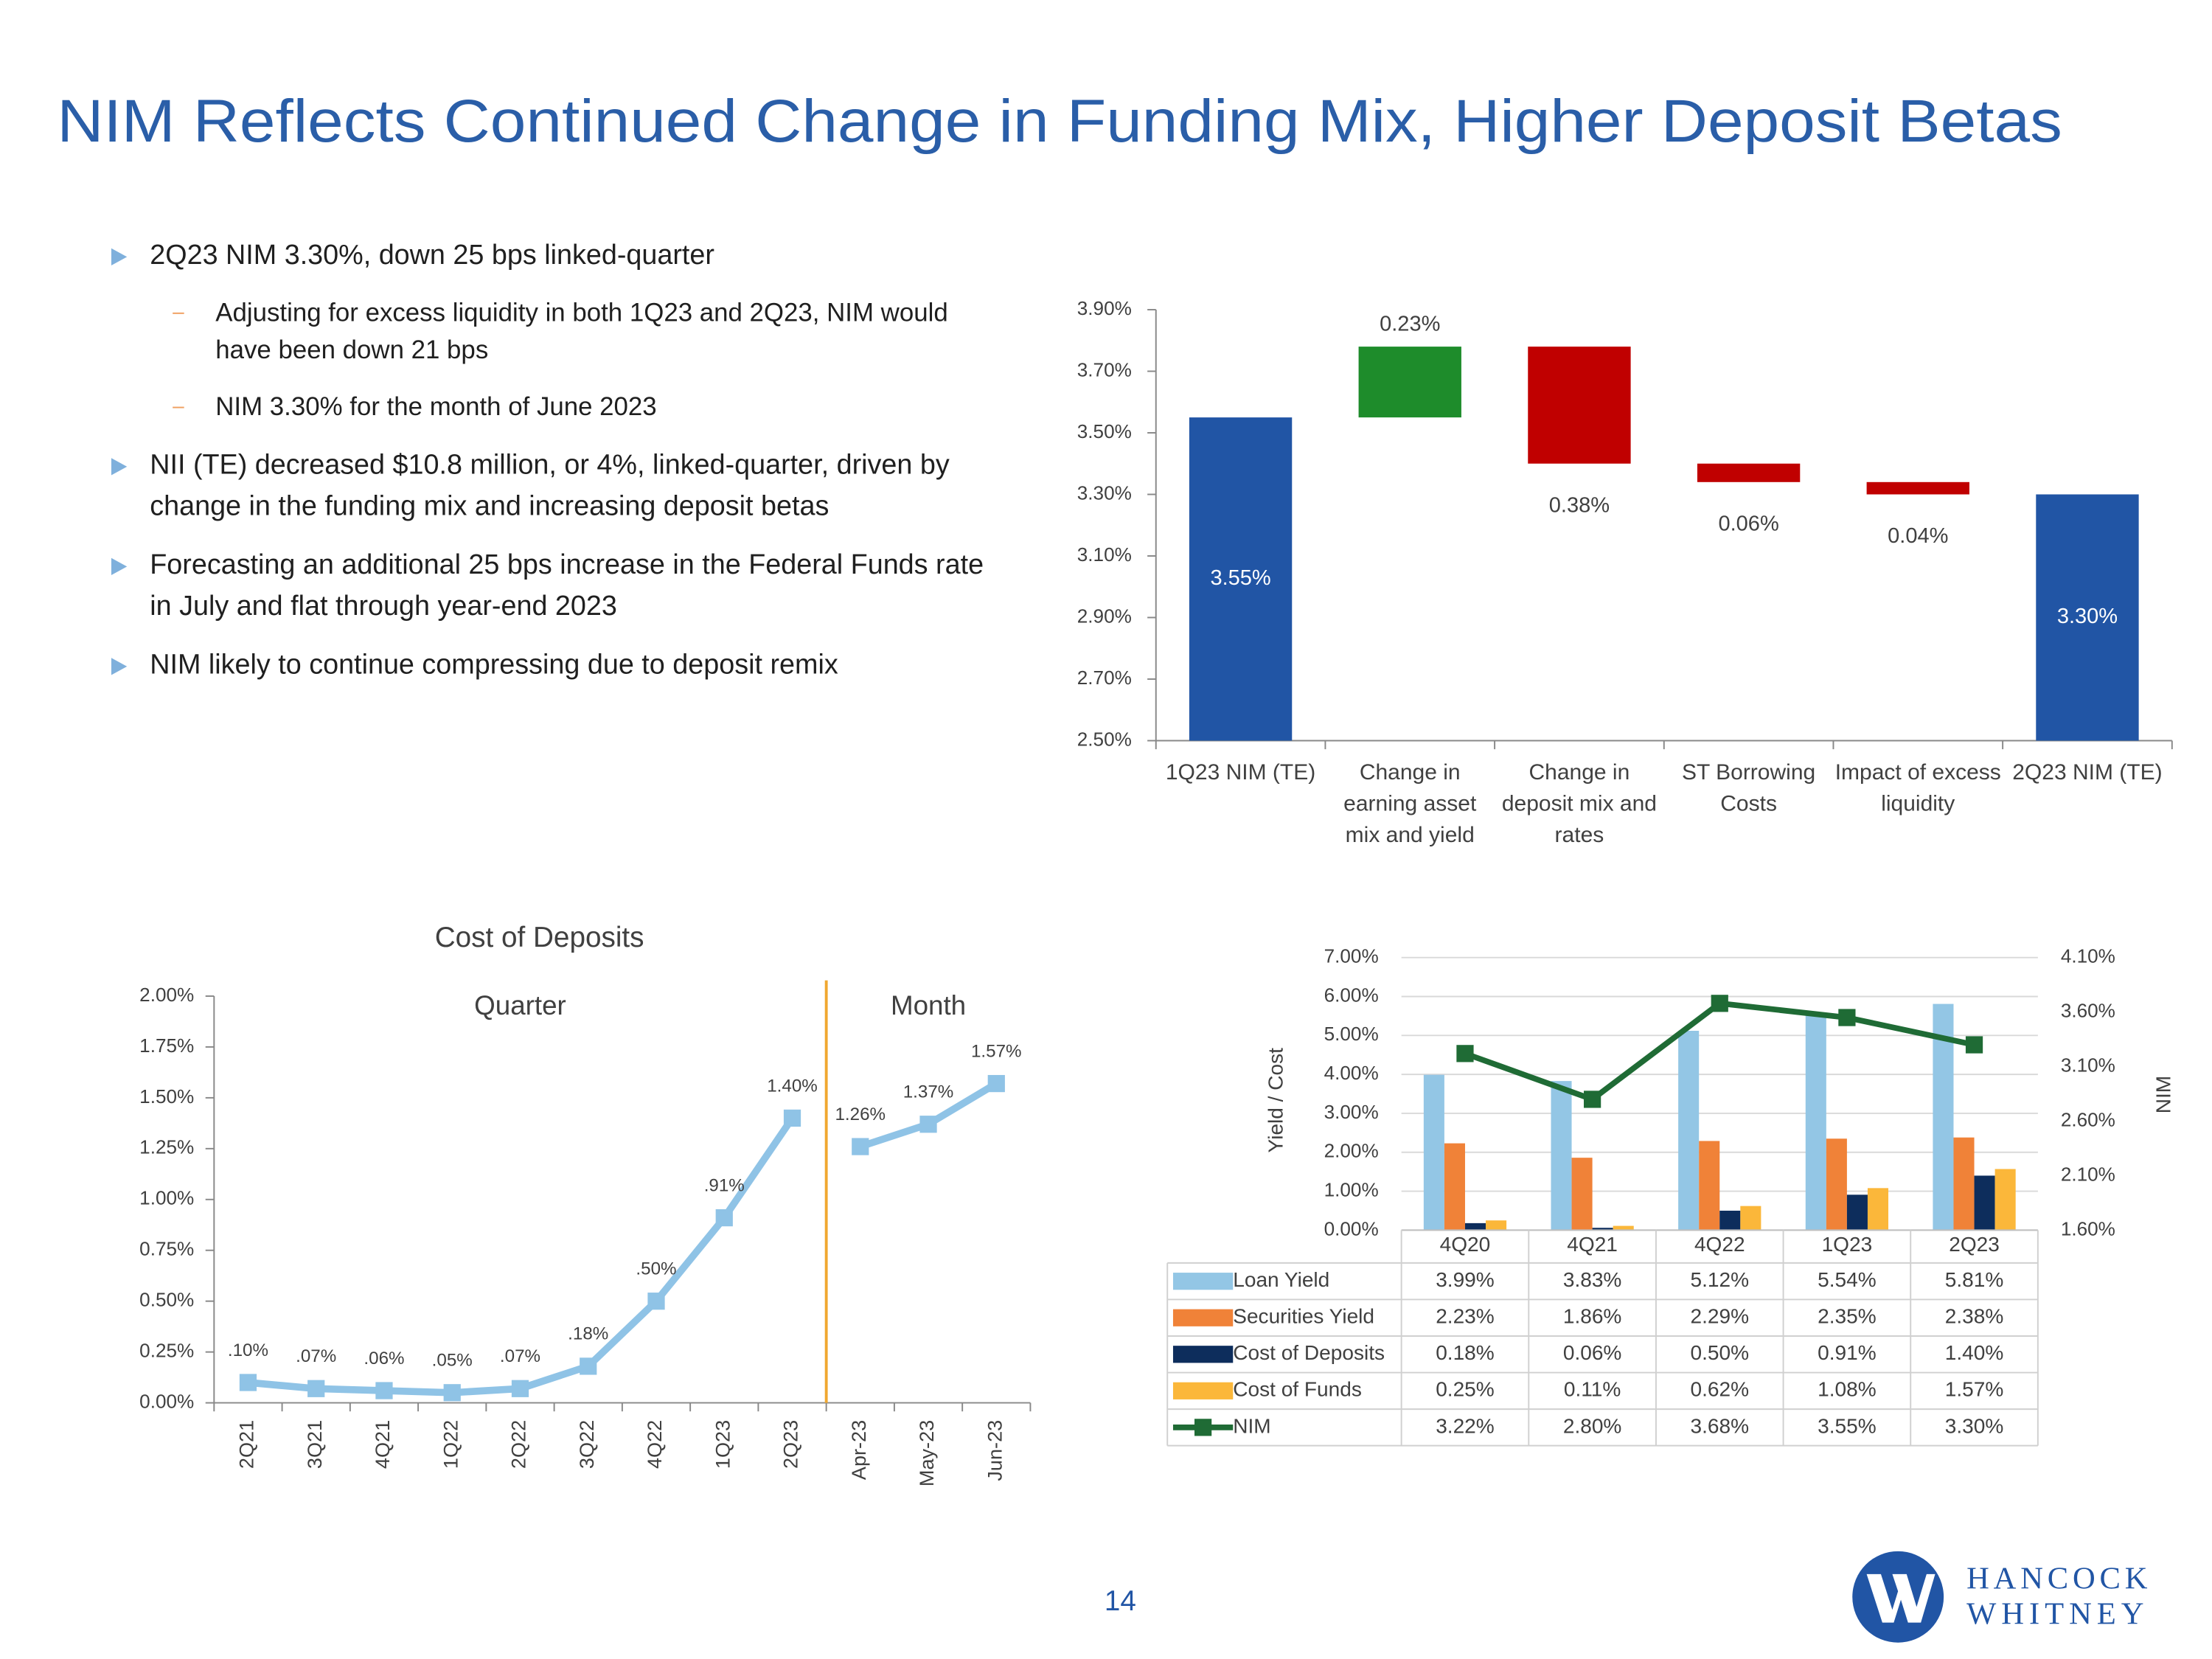 This screenshot has height=1659, width=2212. What do you see at coordinates (1974, 1316) in the screenshot?
I see `table-cell: 2.38%` at bounding box center [1974, 1316].